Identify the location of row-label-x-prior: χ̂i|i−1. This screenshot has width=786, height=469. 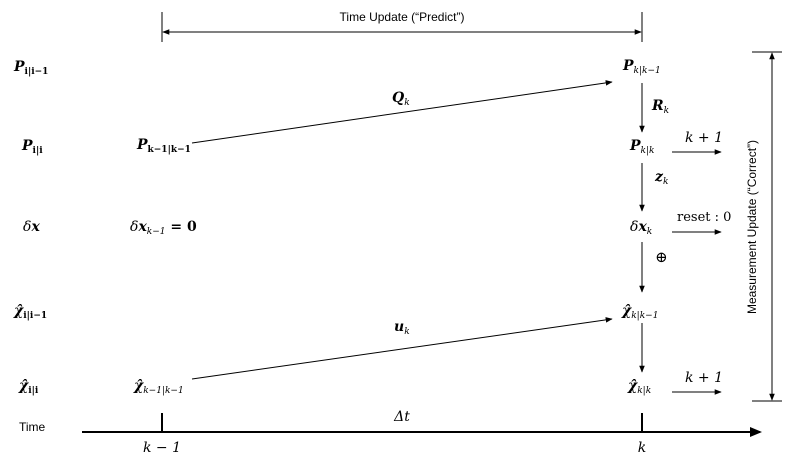
(30, 312).